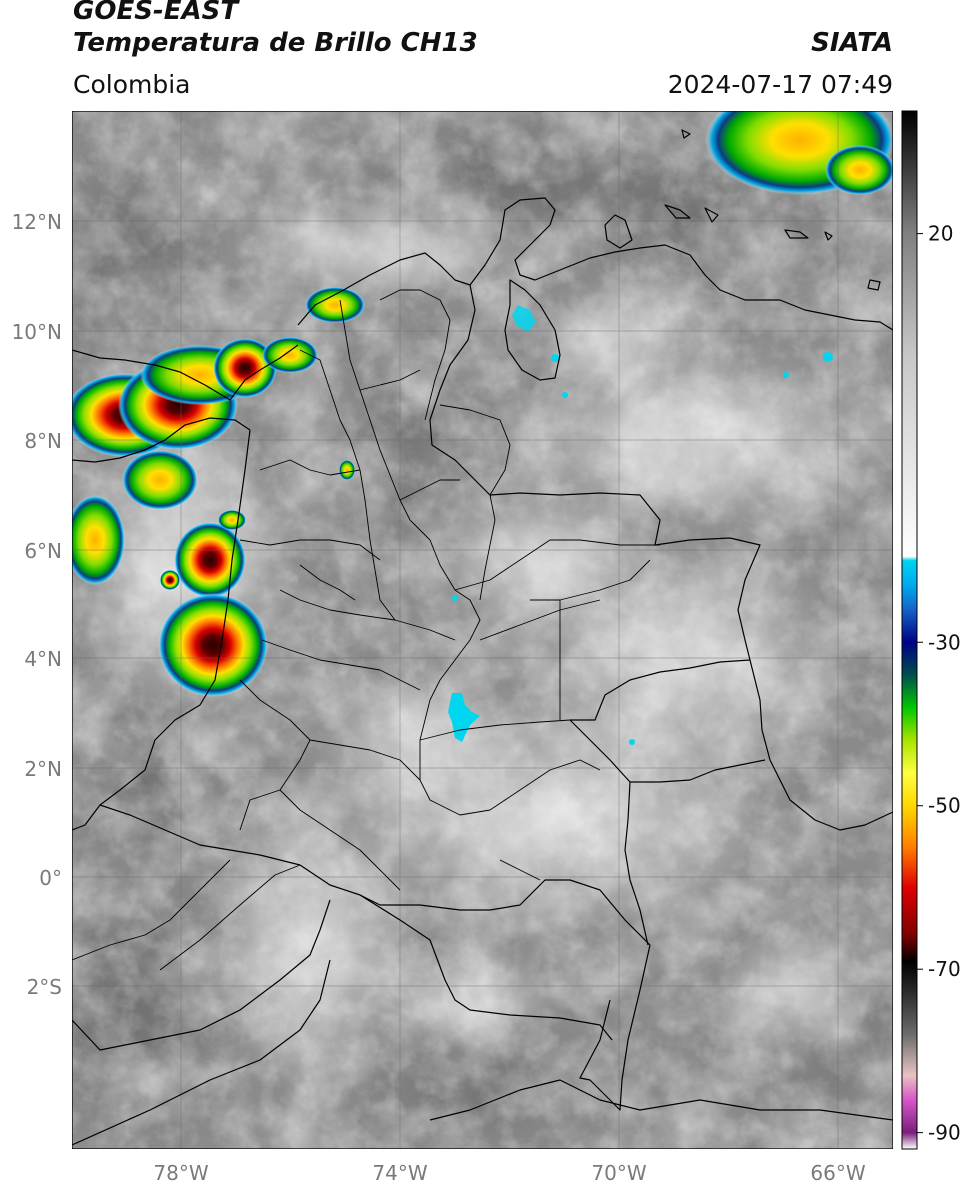 This screenshot has width=966, height=1190. What do you see at coordinates (940, 234) in the screenshot?
I see `colorbar-tick-label: 20` at bounding box center [940, 234].